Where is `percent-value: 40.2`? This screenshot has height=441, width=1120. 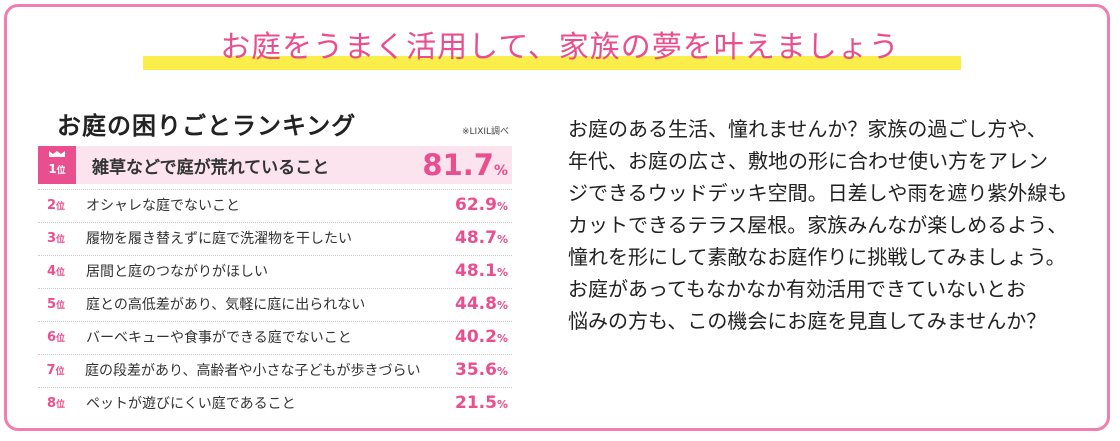
percent-value: 40.2 is located at coordinates (476, 337).